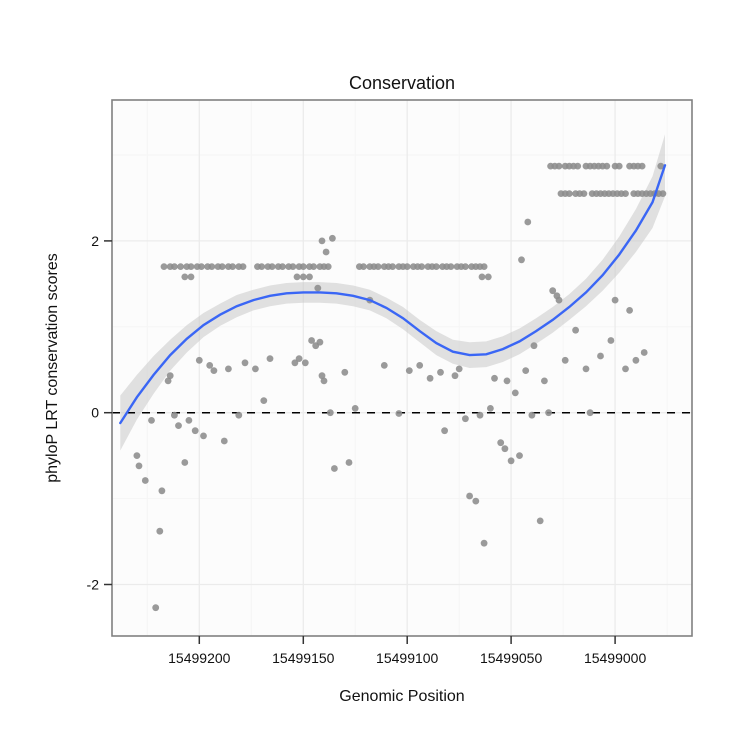 This screenshot has height=750, width=750. Describe the element at coordinates (402, 83) in the screenshot. I see `chart-title: Conservation` at that location.